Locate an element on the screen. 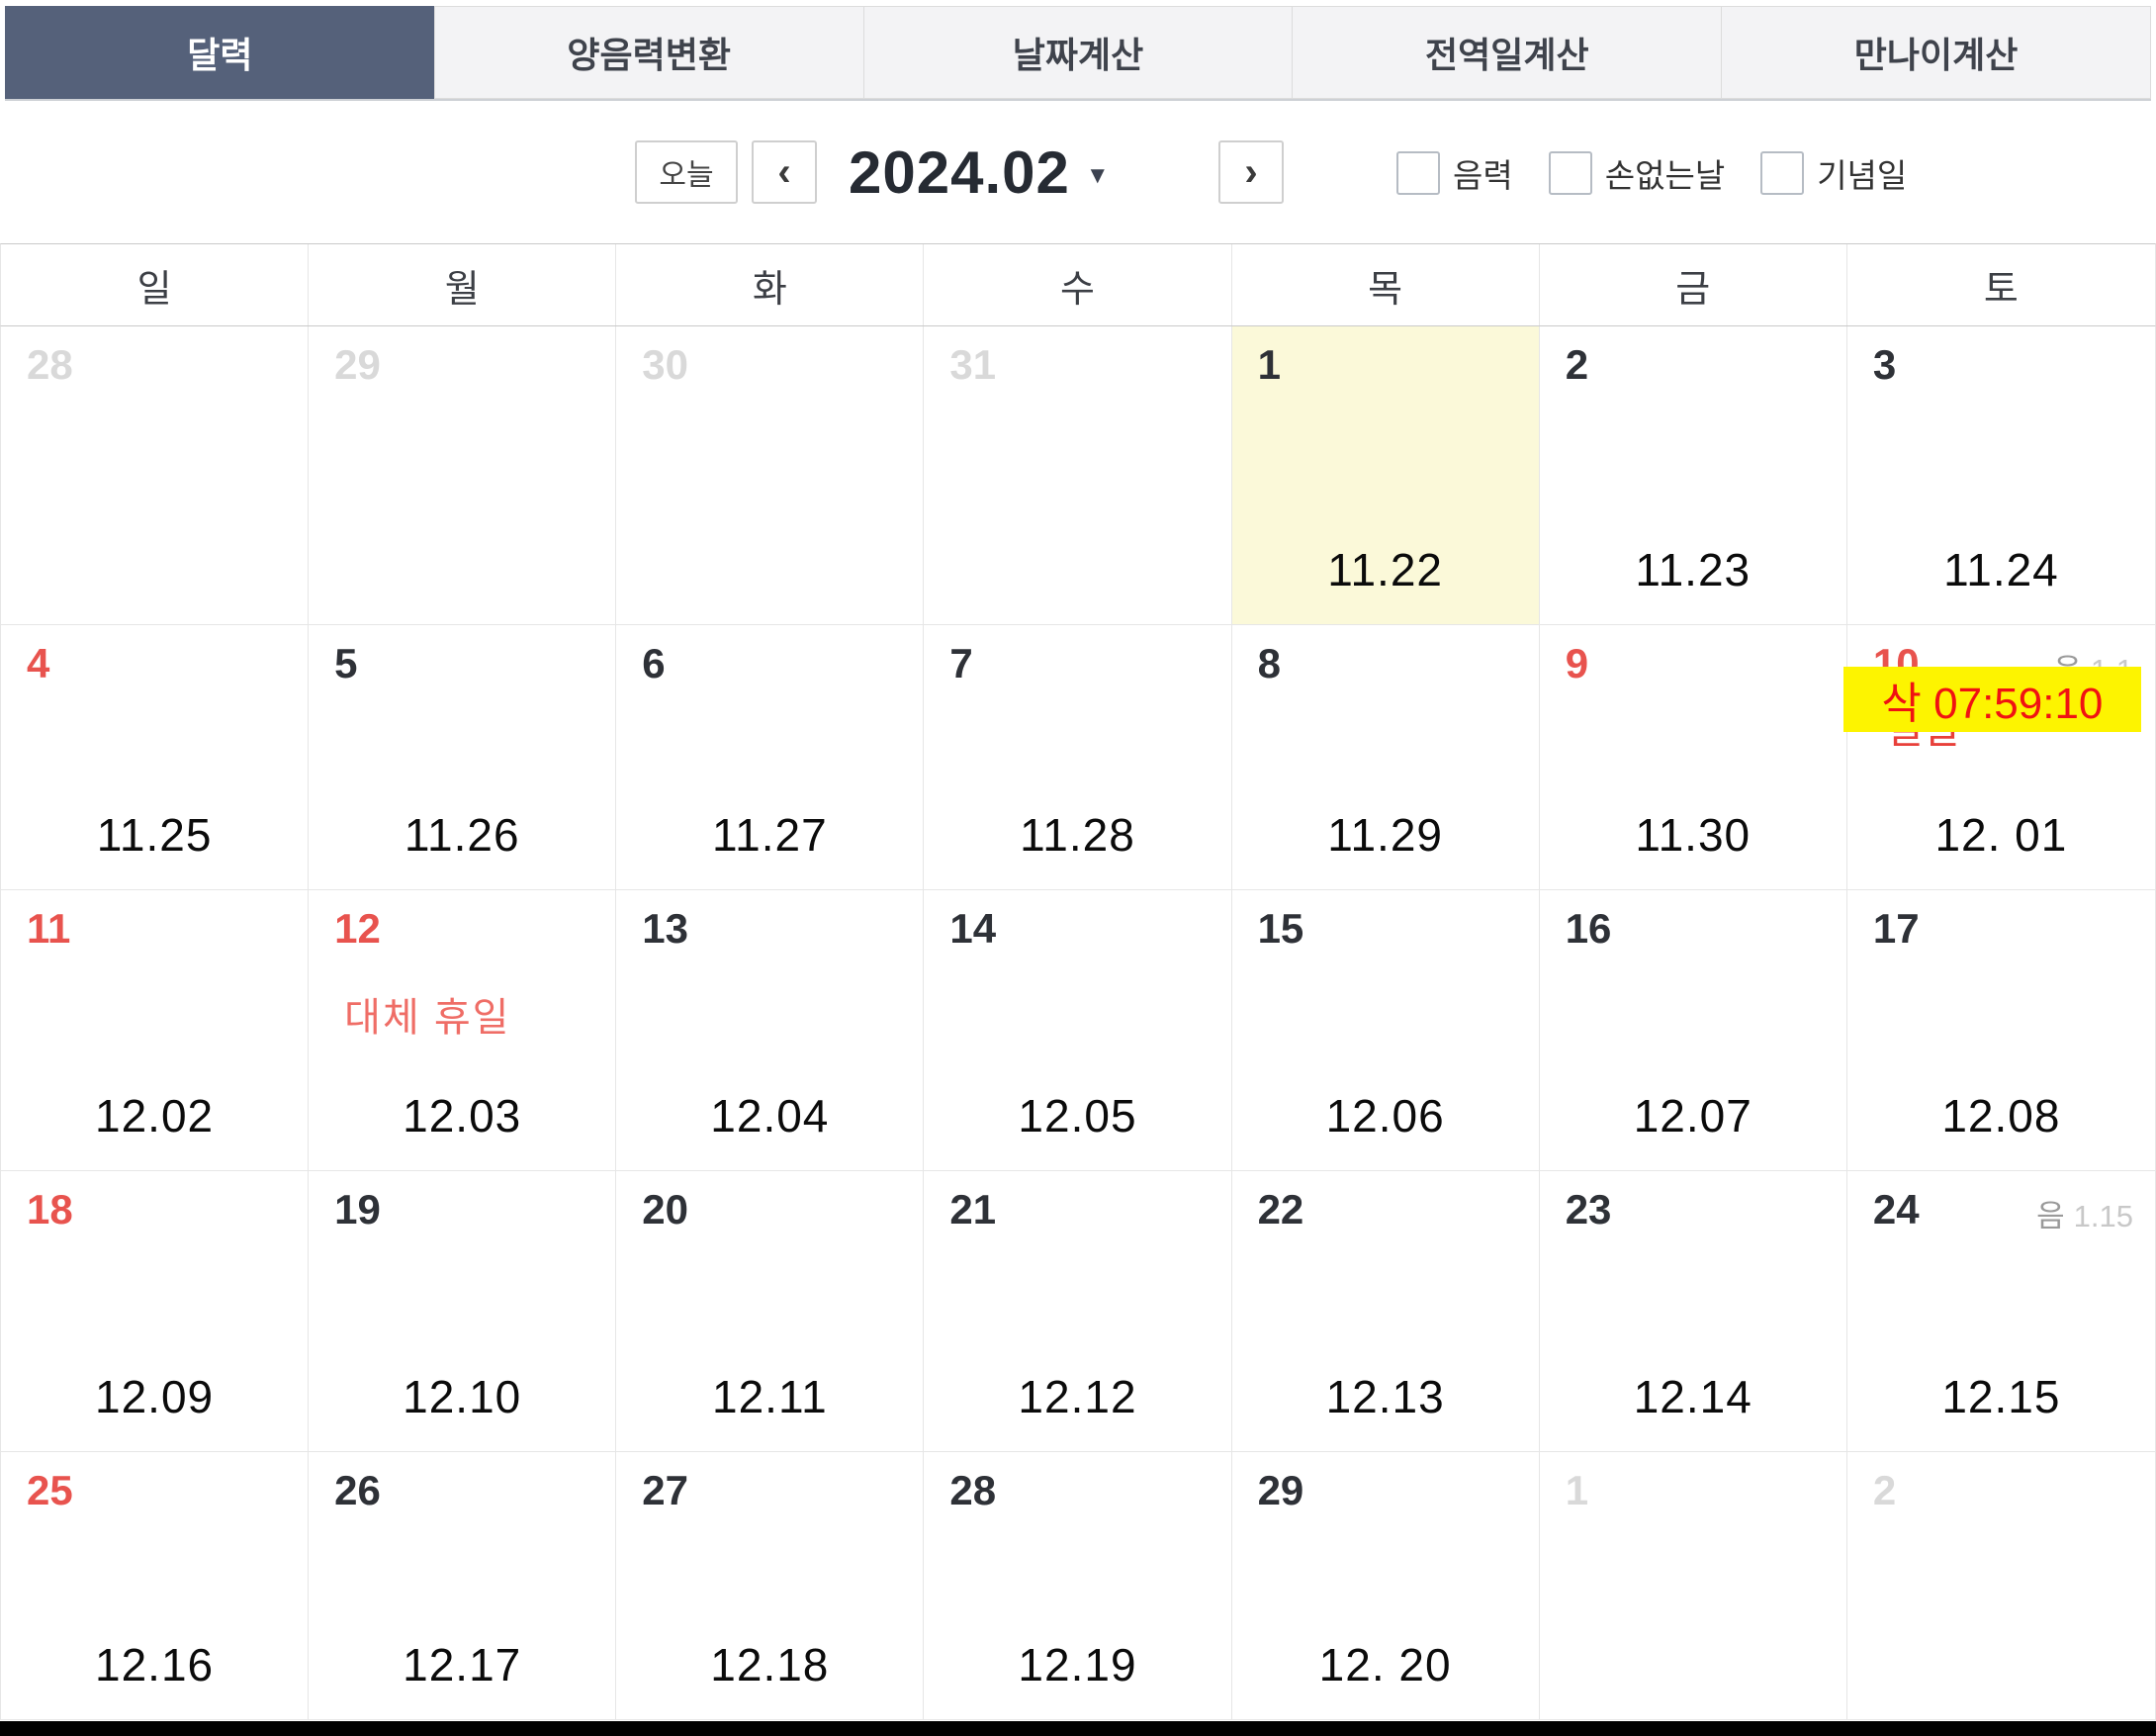  day-number: 1 is located at coordinates (1577, 1490).